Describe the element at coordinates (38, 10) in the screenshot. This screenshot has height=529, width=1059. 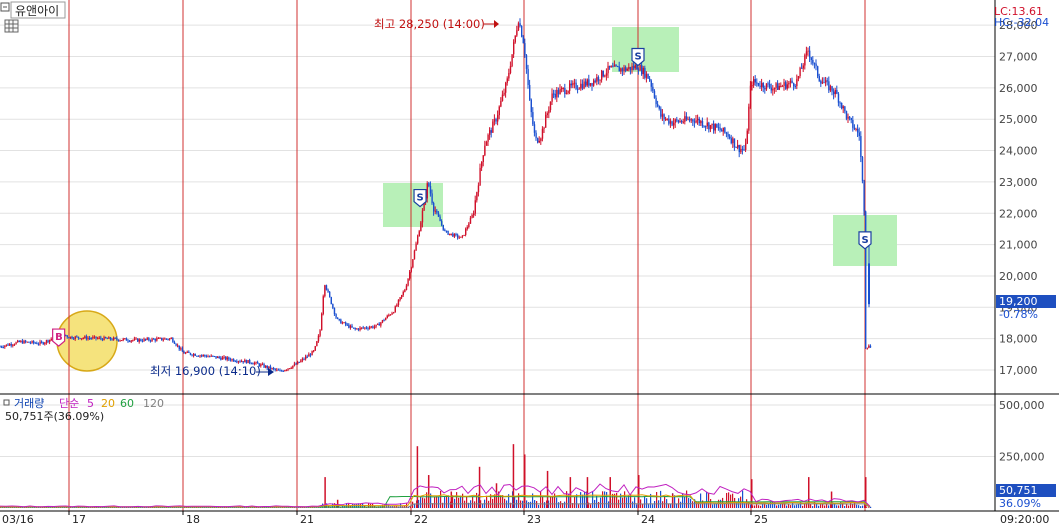
I see `stock-name-box` at that location.